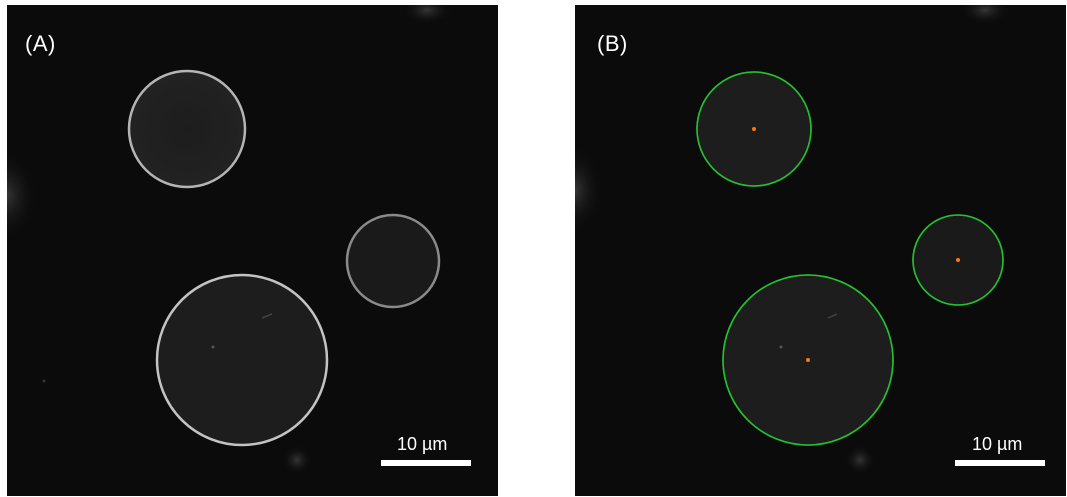 The height and width of the screenshot is (497, 1067). I want to click on vesicle-small-top, so click(187, 129).